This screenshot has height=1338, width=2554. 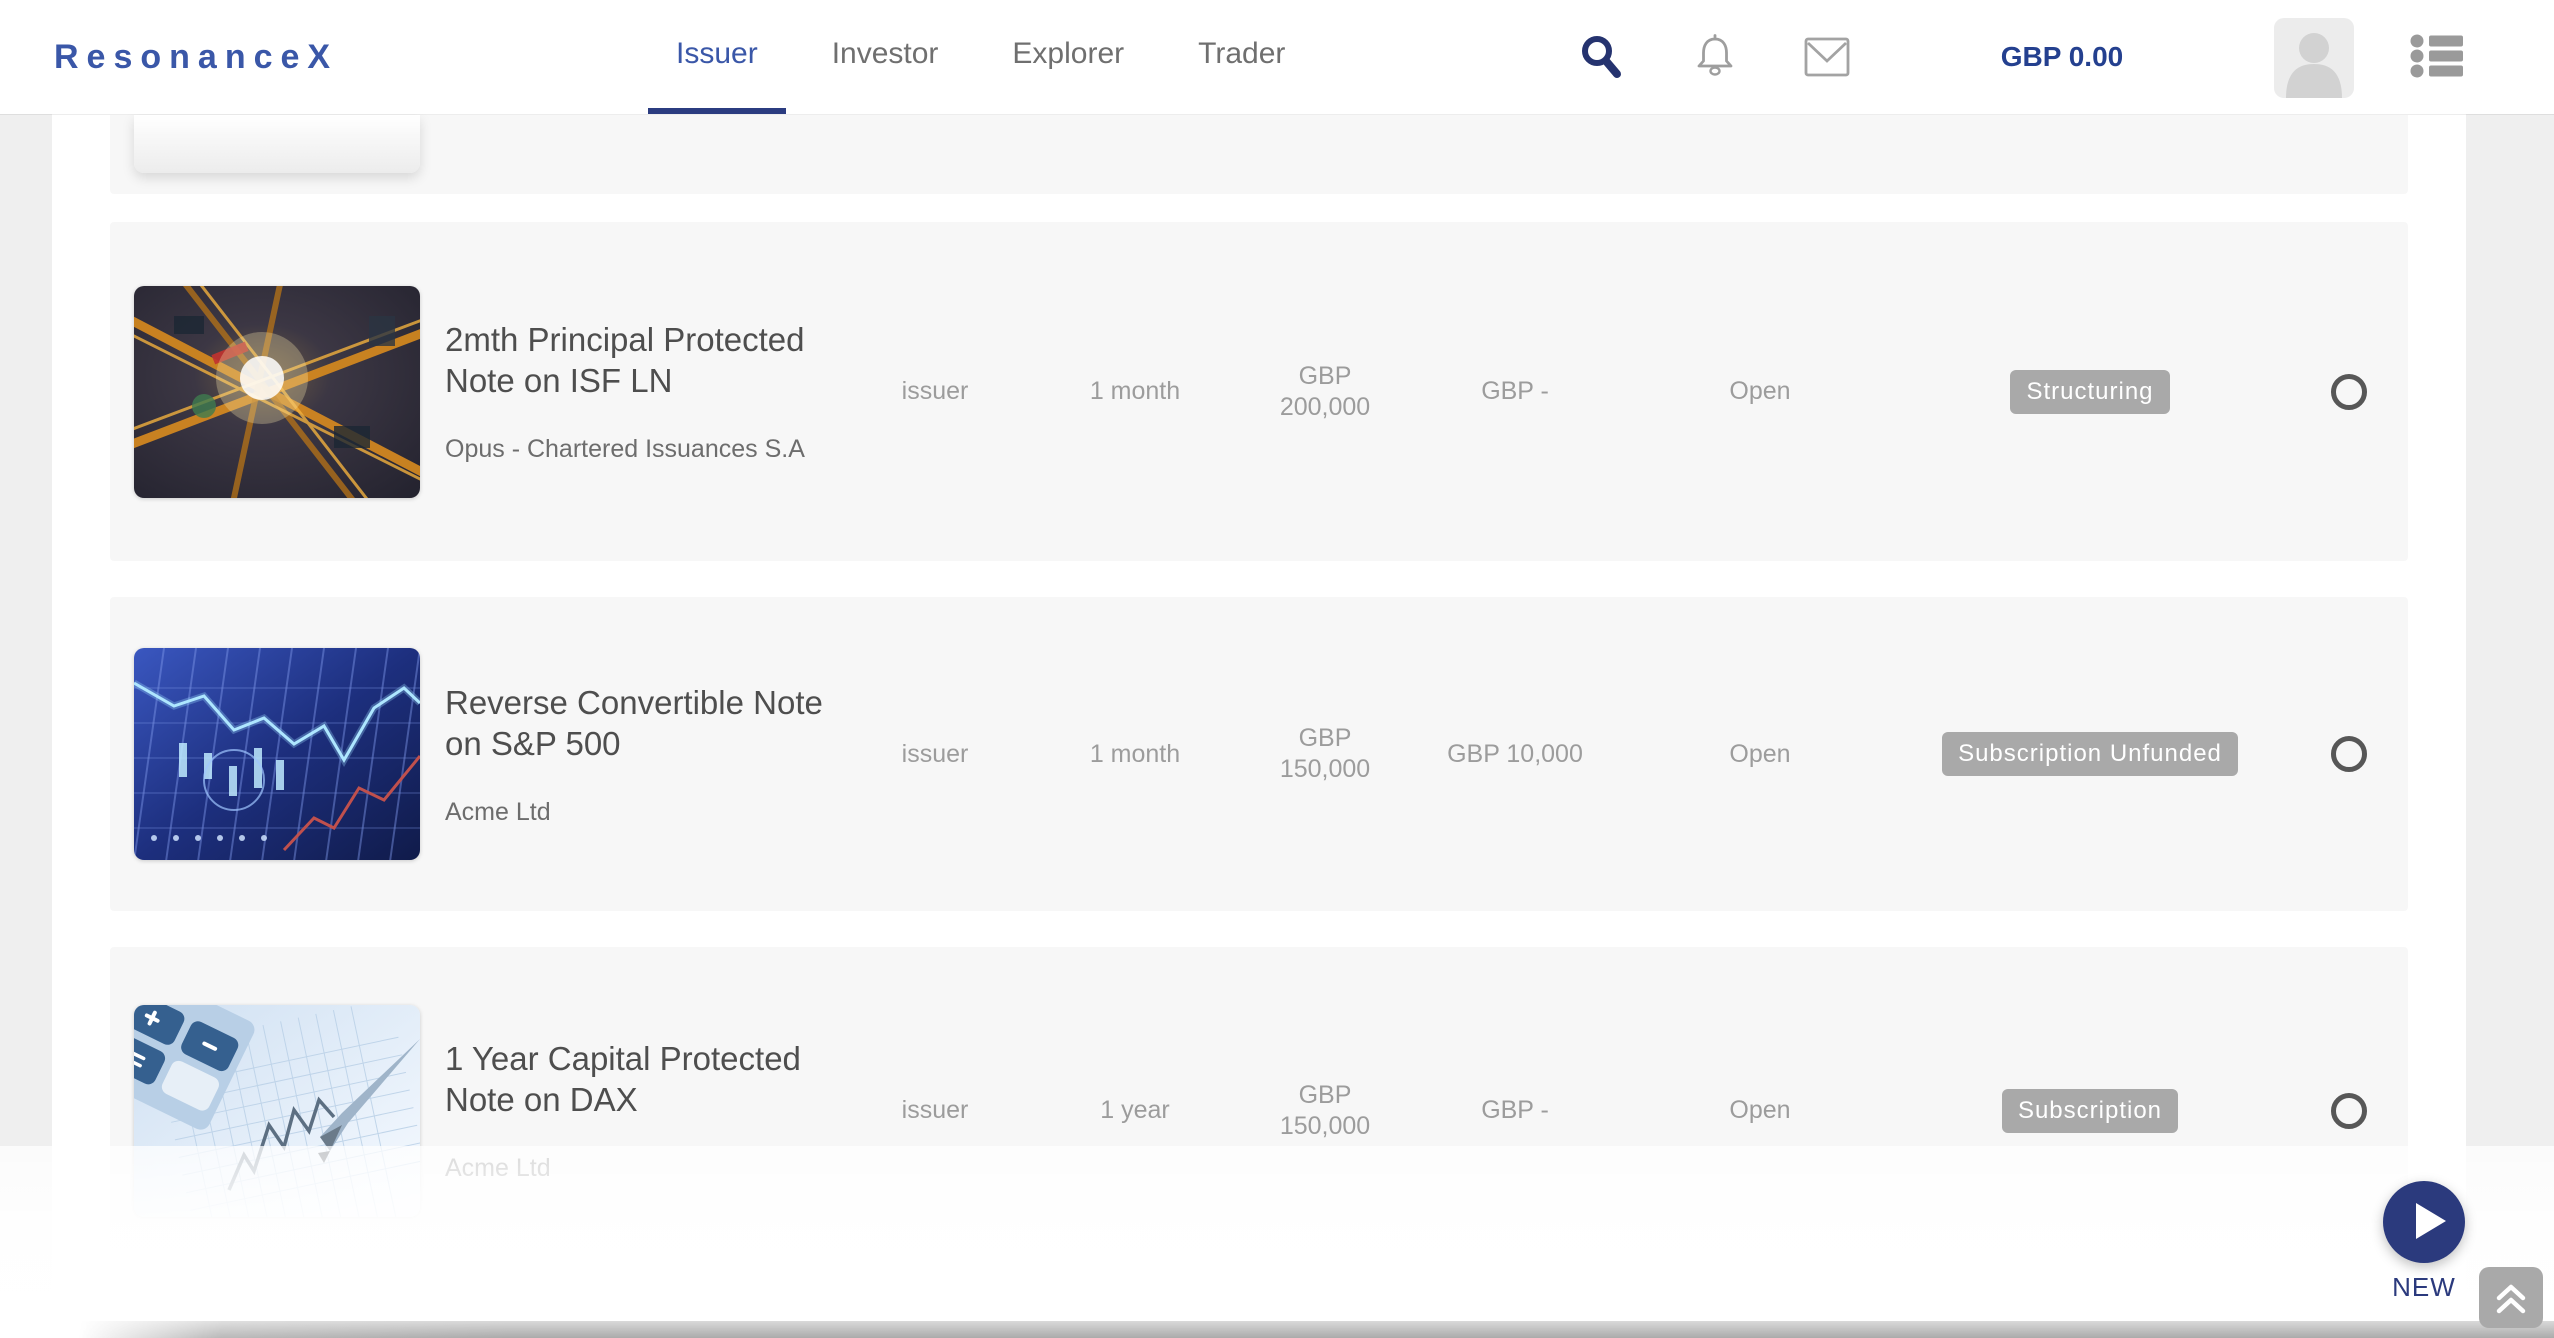 I want to click on app-logo: ResonanceX, so click(x=196, y=57).